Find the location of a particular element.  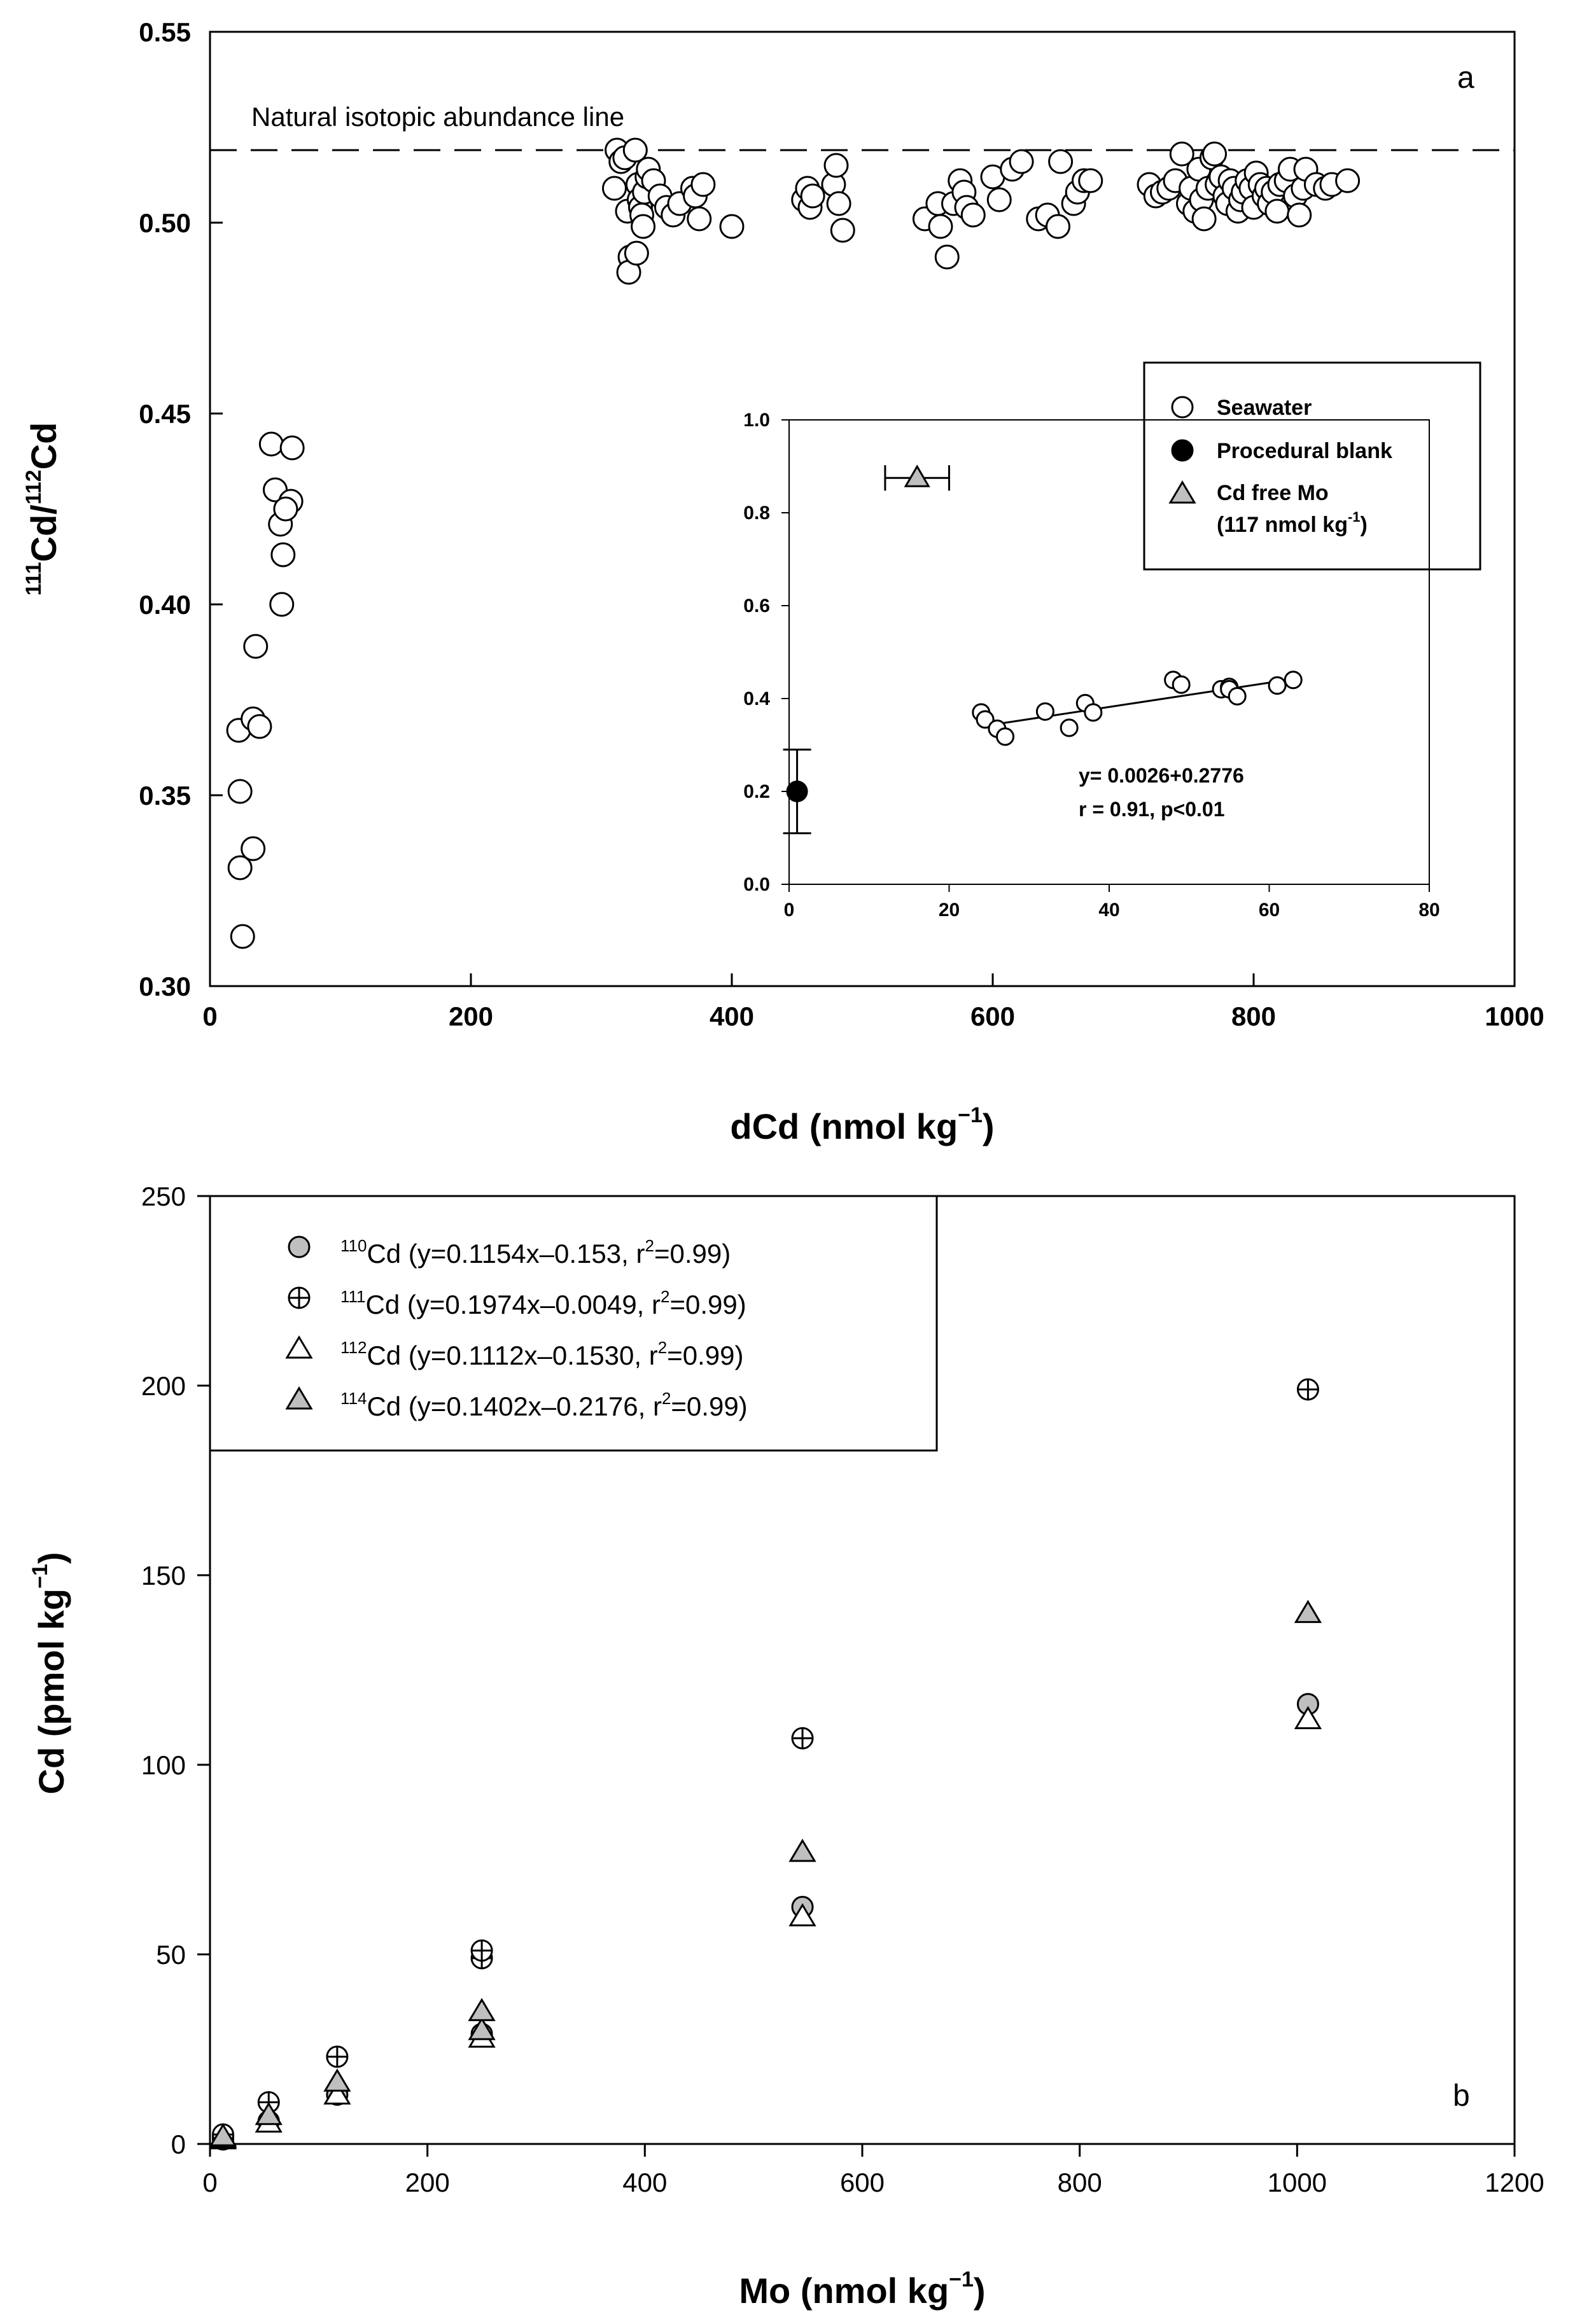

panel-a-y-tick-label: 0.35 is located at coordinates (165, 796).